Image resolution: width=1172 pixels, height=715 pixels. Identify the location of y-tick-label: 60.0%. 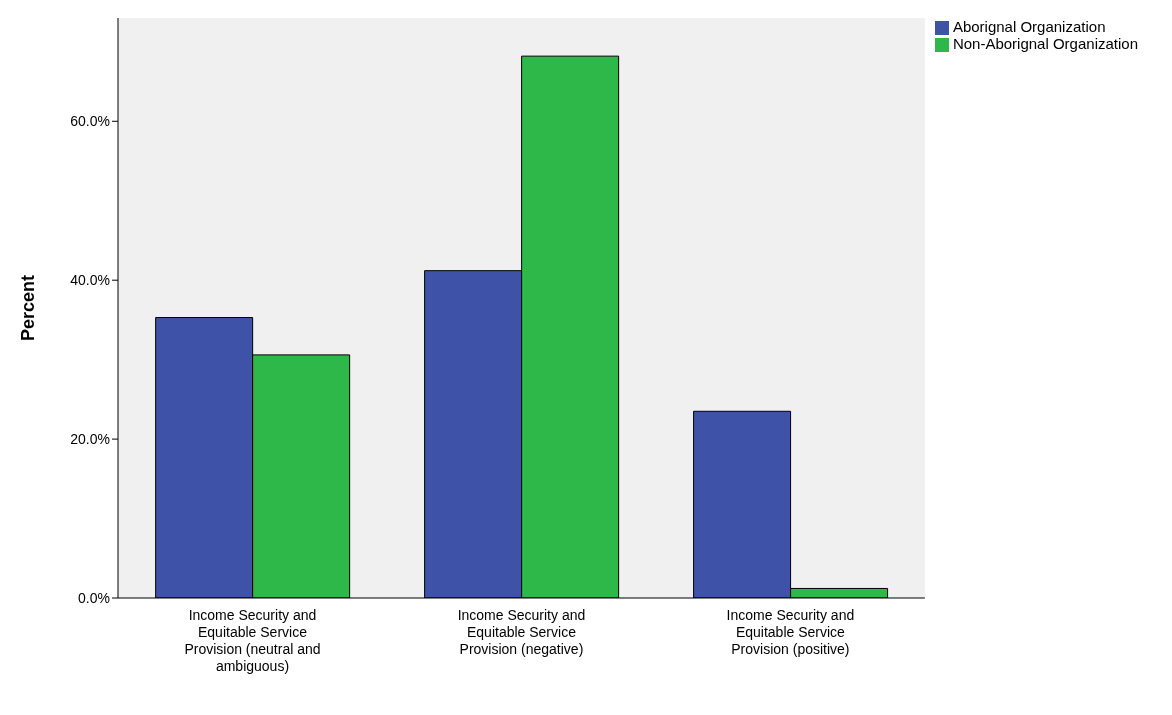
(90, 121).